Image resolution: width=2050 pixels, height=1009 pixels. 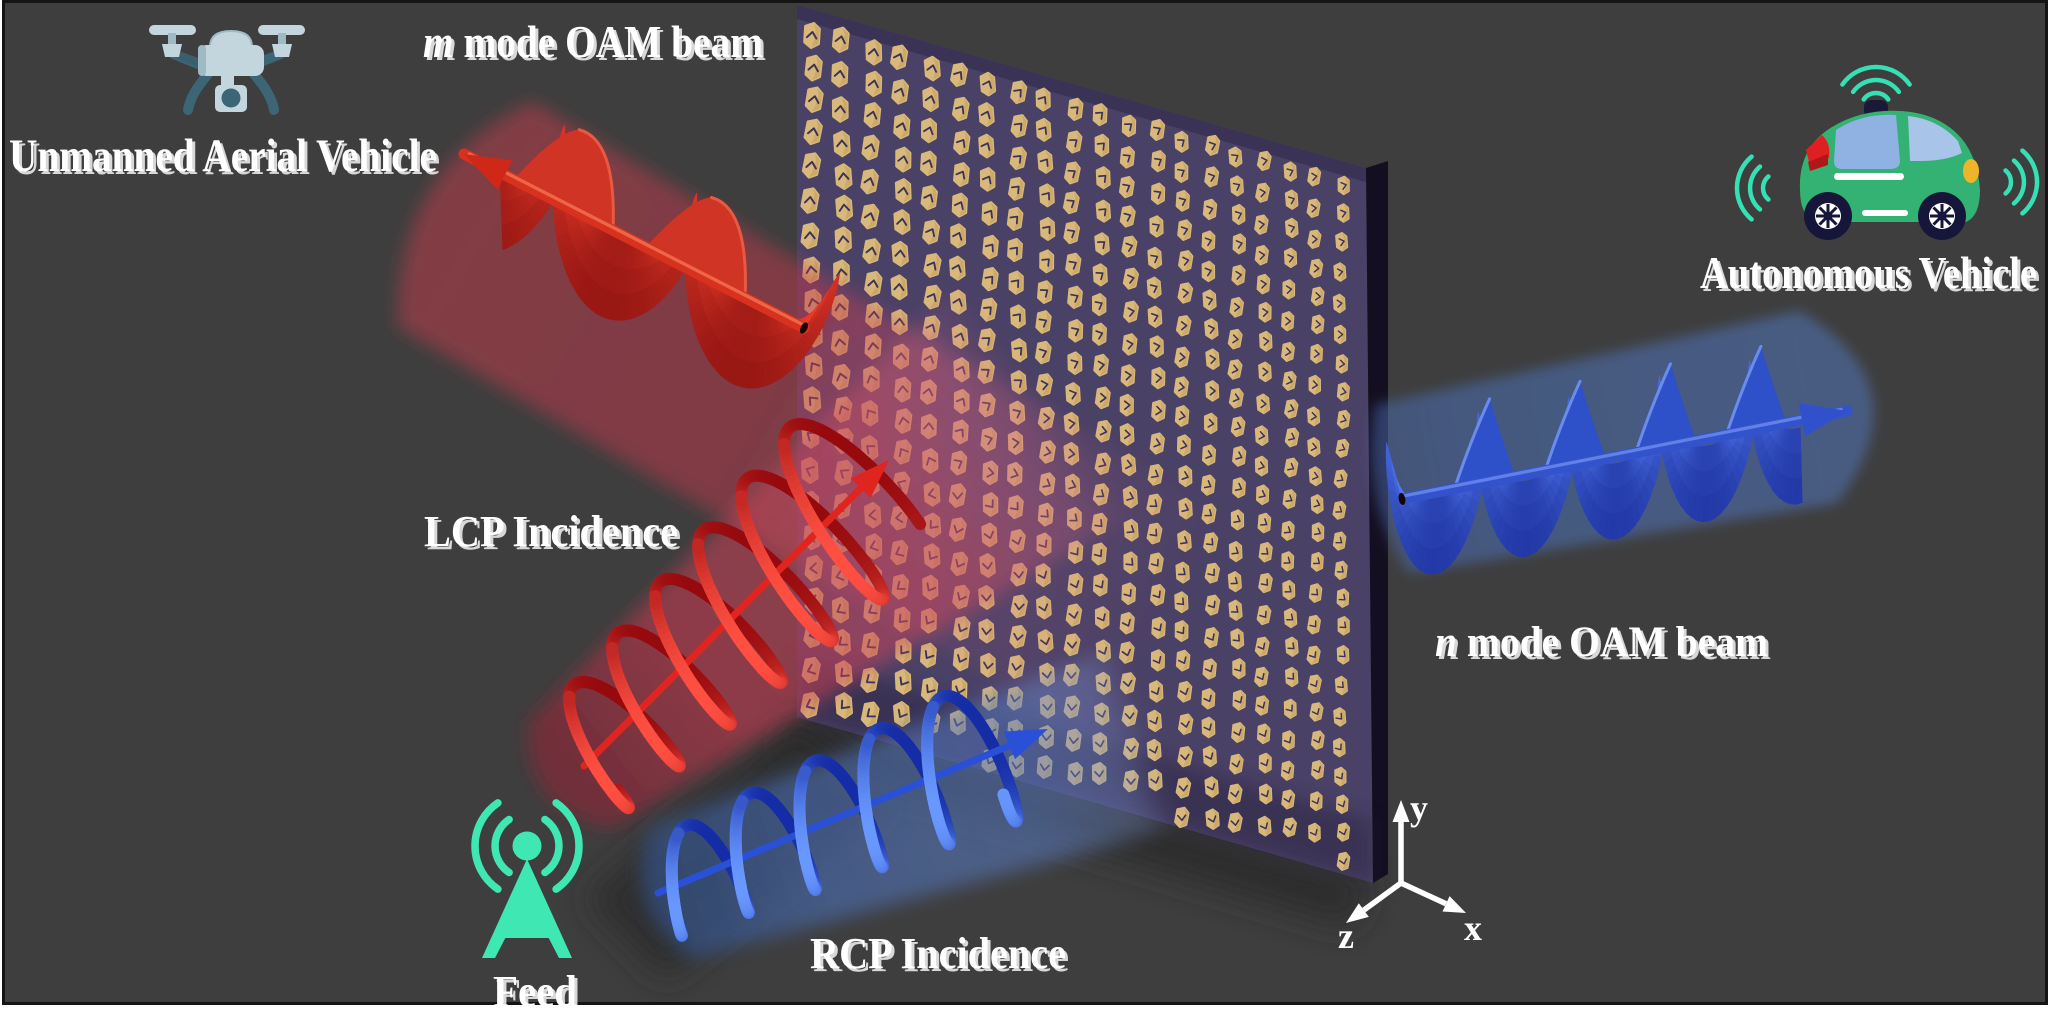 What do you see at coordinates (1346, 936) in the screenshot?
I see `svg-text: z` at bounding box center [1346, 936].